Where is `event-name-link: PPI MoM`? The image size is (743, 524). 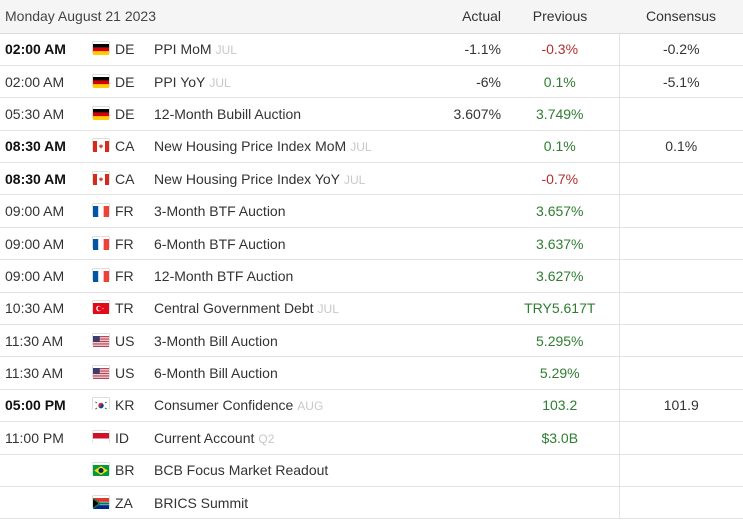
event-name-link: PPI MoM is located at coordinates (183, 49).